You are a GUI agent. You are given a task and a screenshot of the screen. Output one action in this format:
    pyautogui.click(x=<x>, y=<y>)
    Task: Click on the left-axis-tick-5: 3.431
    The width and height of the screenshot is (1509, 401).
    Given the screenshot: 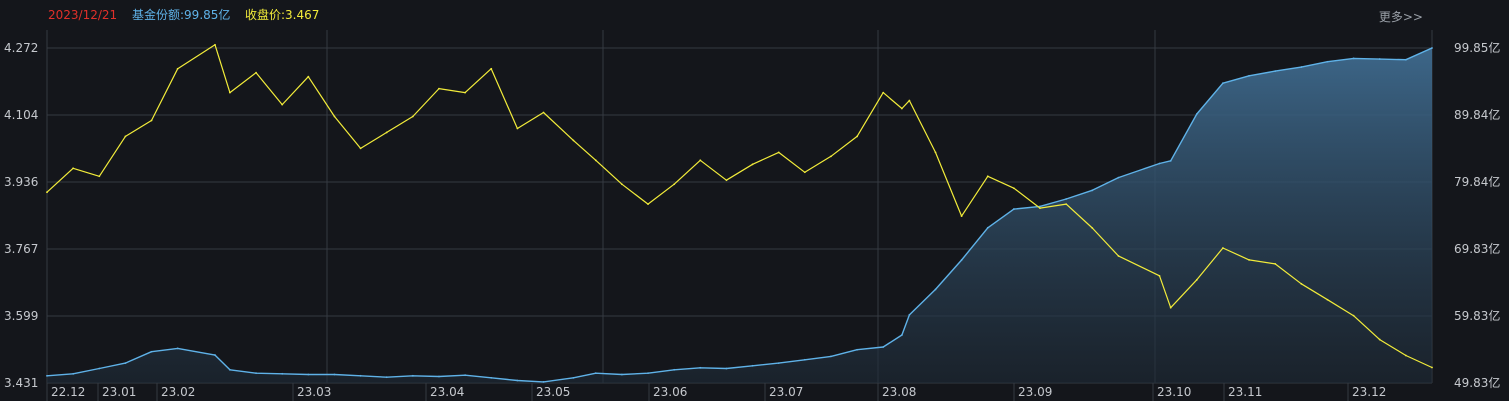 What is the action you would take?
    pyautogui.click(x=21, y=383)
    